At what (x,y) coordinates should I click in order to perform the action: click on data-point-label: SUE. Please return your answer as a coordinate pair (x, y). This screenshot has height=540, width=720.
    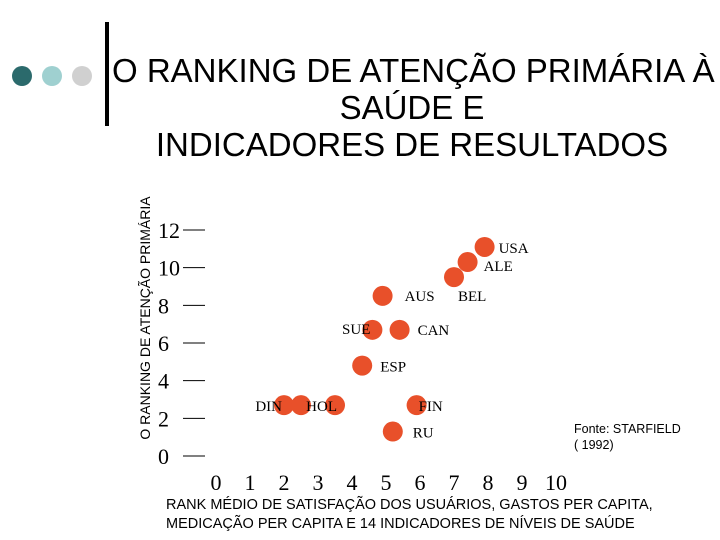
    Looking at the image, I should click on (356, 330).